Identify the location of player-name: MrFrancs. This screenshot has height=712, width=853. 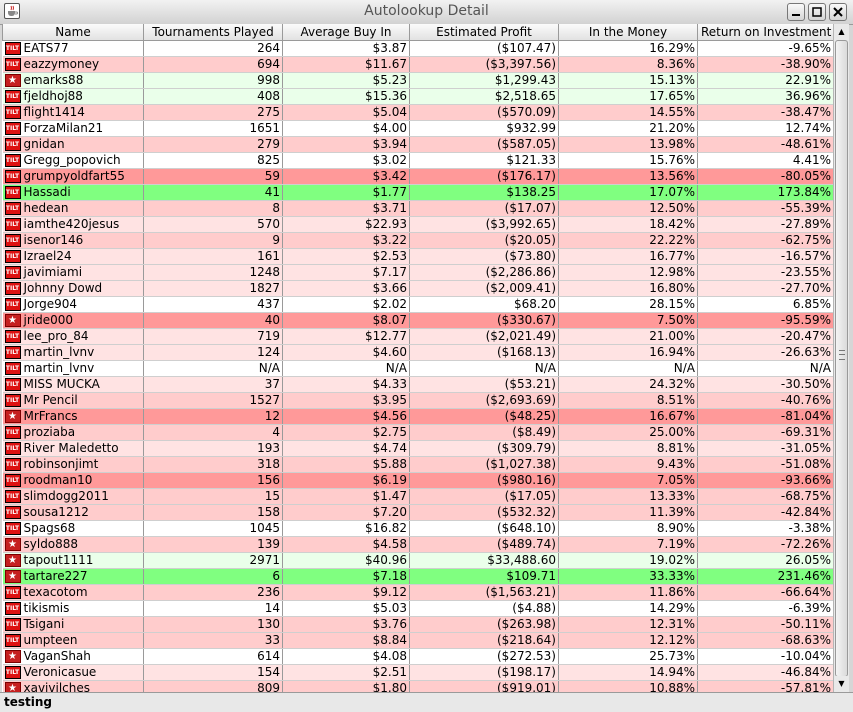
(50, 415).